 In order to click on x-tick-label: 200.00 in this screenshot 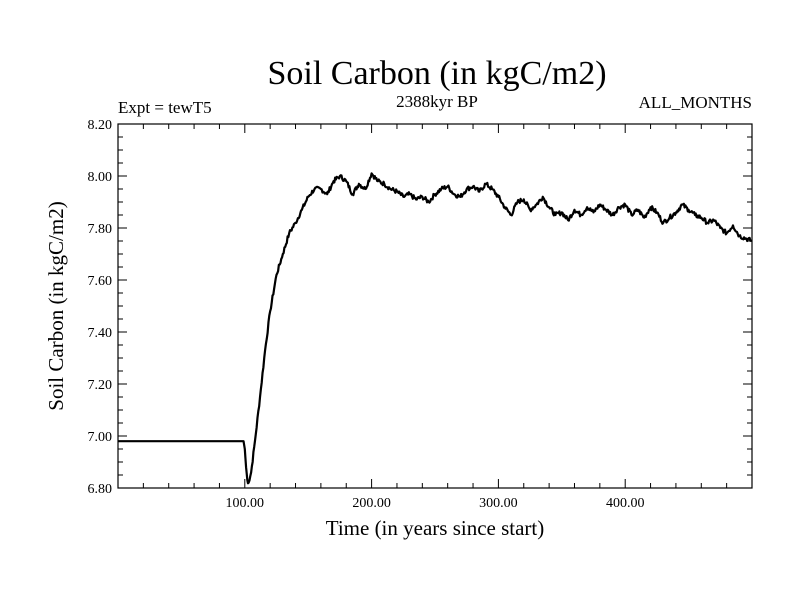, I will do `click(371, 503)`.